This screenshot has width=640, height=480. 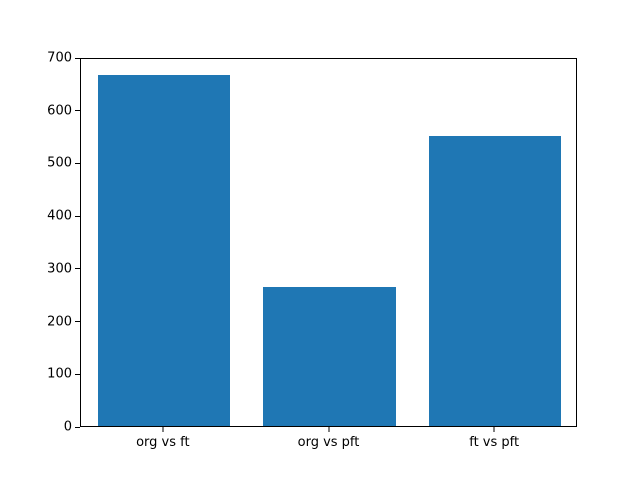 What do you see at coordinates (59, 269) in the screenshot?
I see `y-tick-label: 300` at bounding box center [59, 269].